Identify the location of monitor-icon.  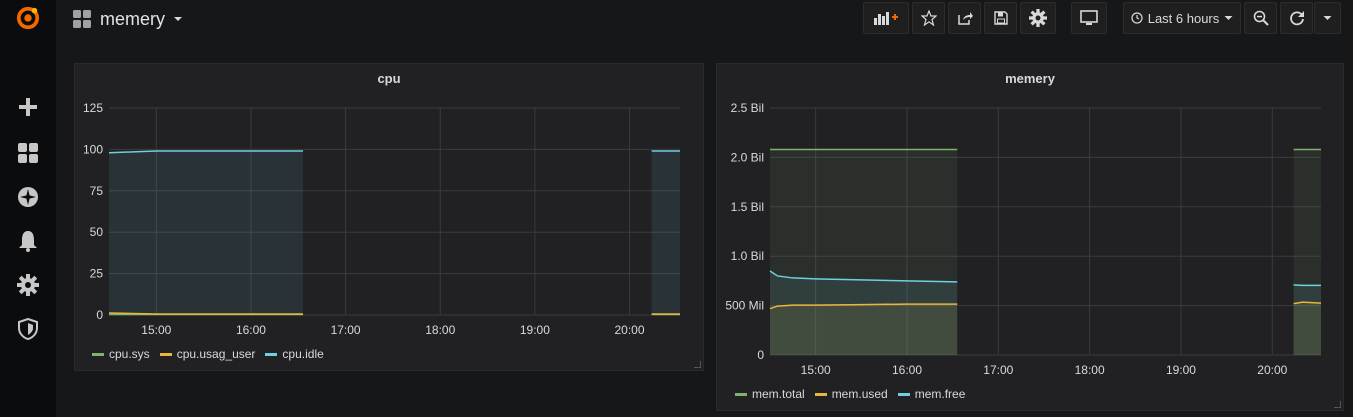
(1089, 17).